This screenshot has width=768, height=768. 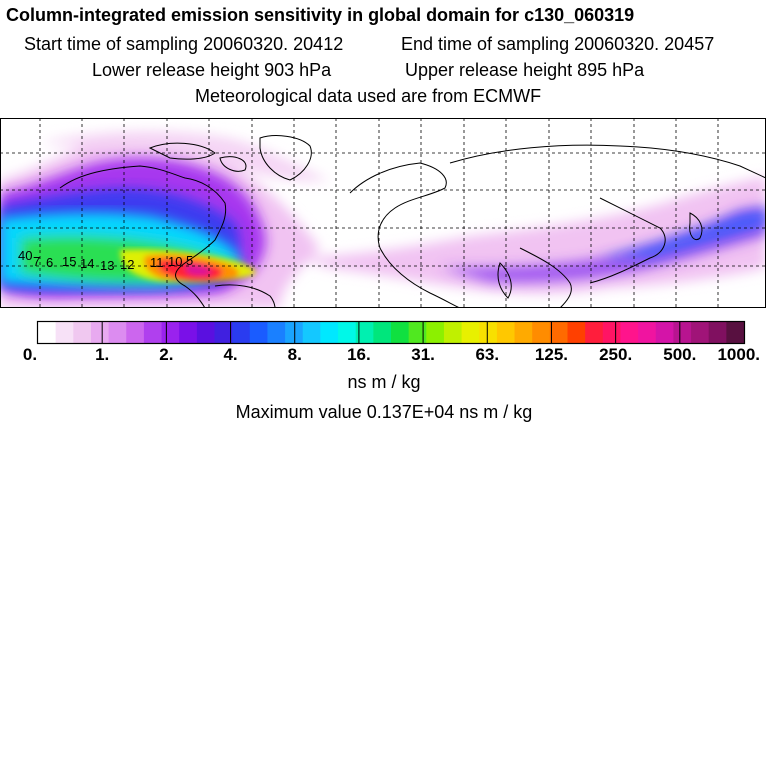 I want to click on upper-release-label: Upper release height 895 hPa, so click(x=525, y=70).